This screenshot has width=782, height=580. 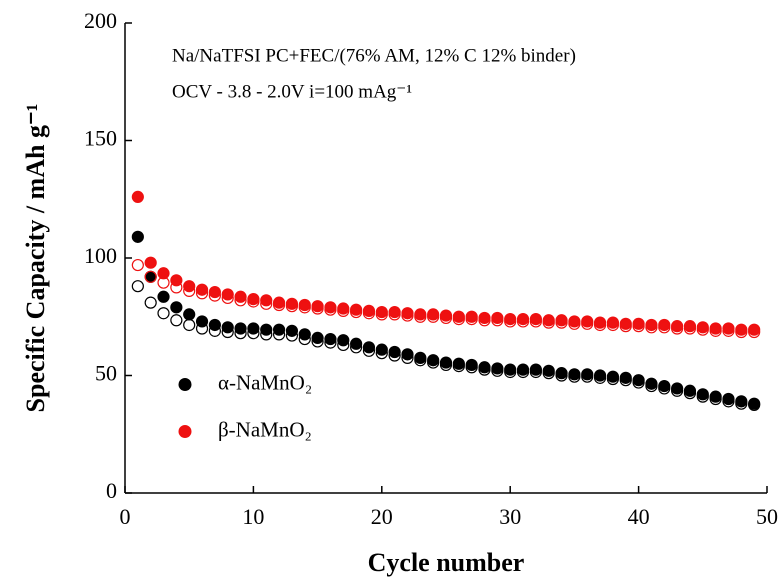 What do you see at coordinates (100, 138) in the screenshot?
I see `y-tick-label: 150` at bounding box center [100, 138].